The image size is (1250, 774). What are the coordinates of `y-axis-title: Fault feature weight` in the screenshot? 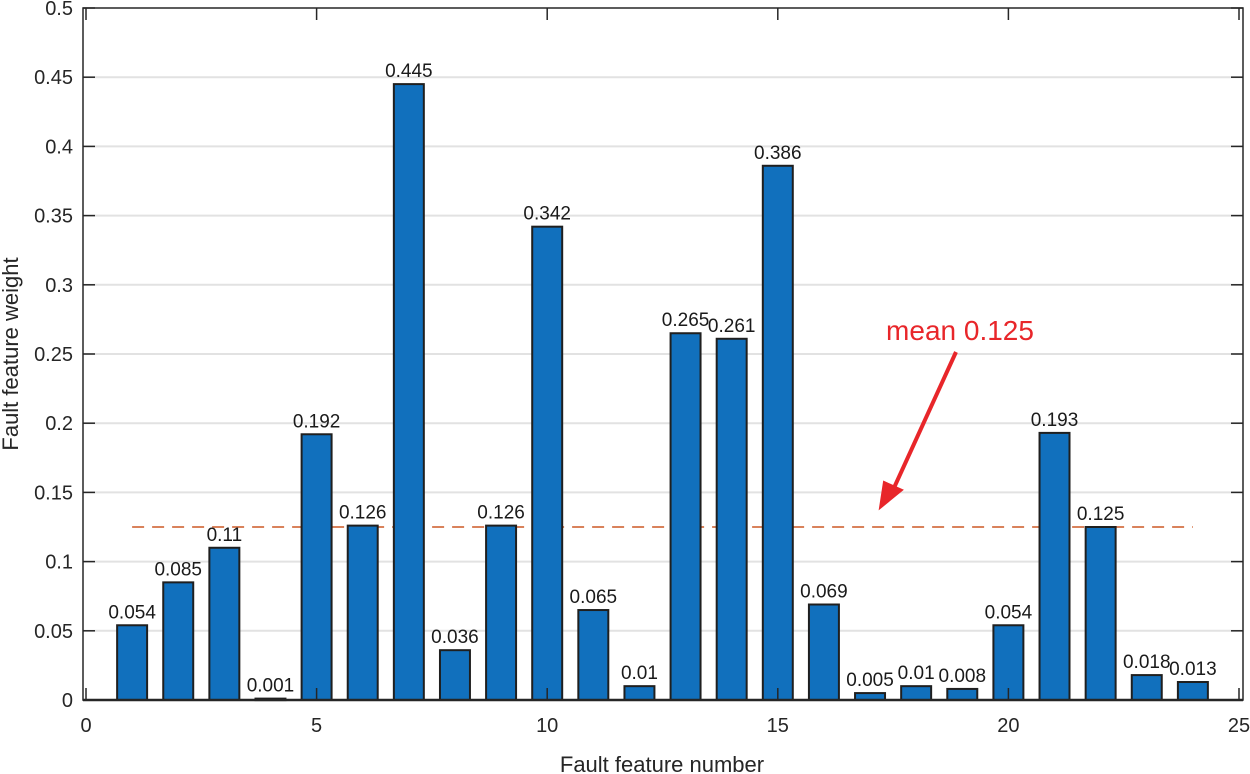 It's located at (11, 353).